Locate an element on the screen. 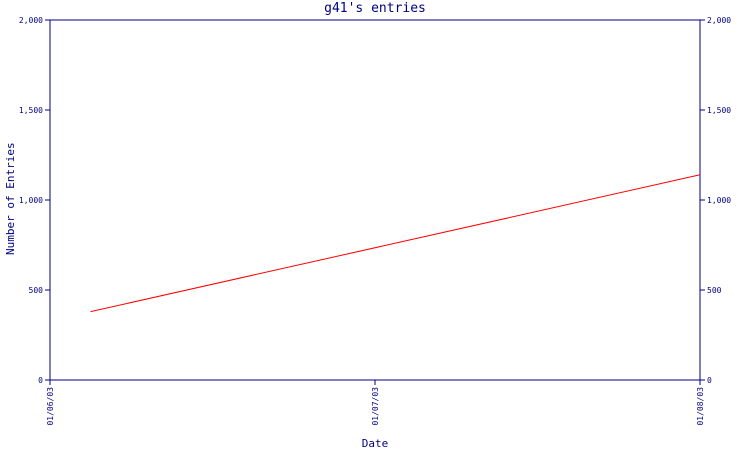 The height and width of the screenshot is (452, 750). y-axis-right: 0 500 1,000 1,500 2,000 is located at coordinates (715, 200).